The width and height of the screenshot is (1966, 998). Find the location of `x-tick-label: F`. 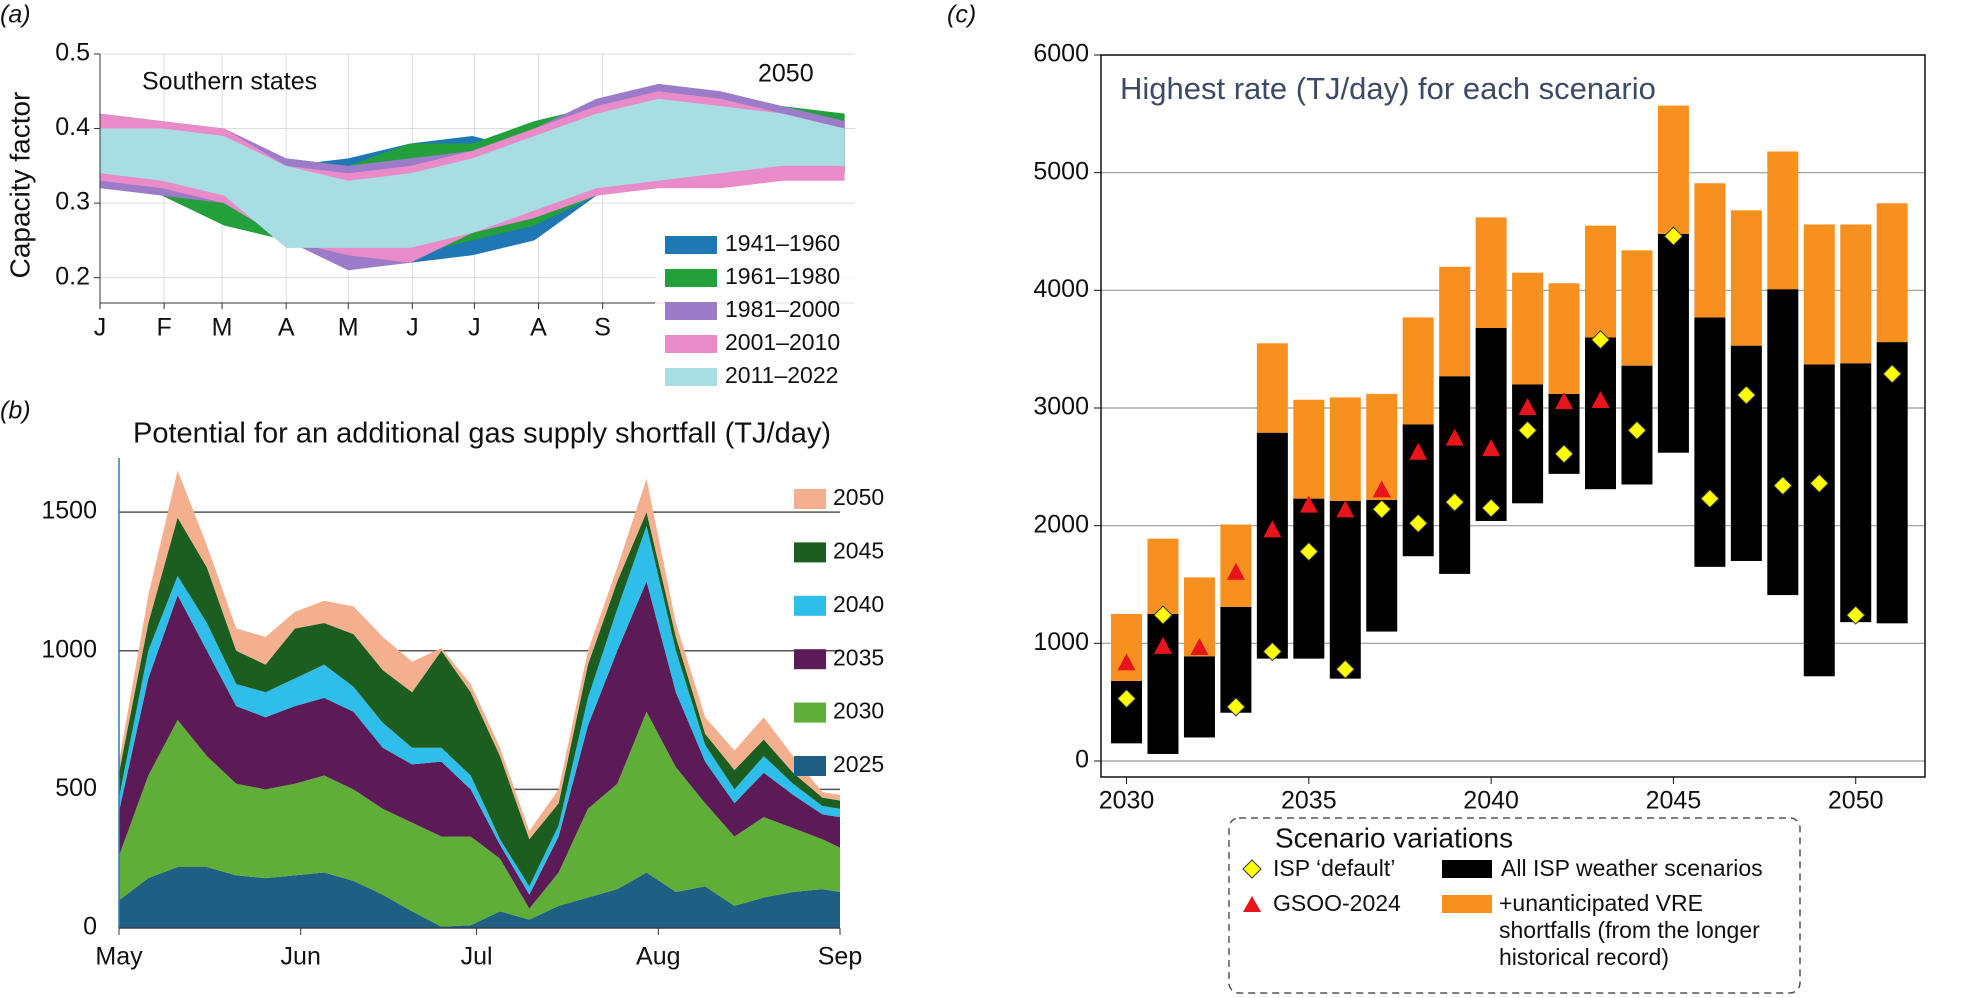

x-tick-label: F is located at coordinates (163, 328).